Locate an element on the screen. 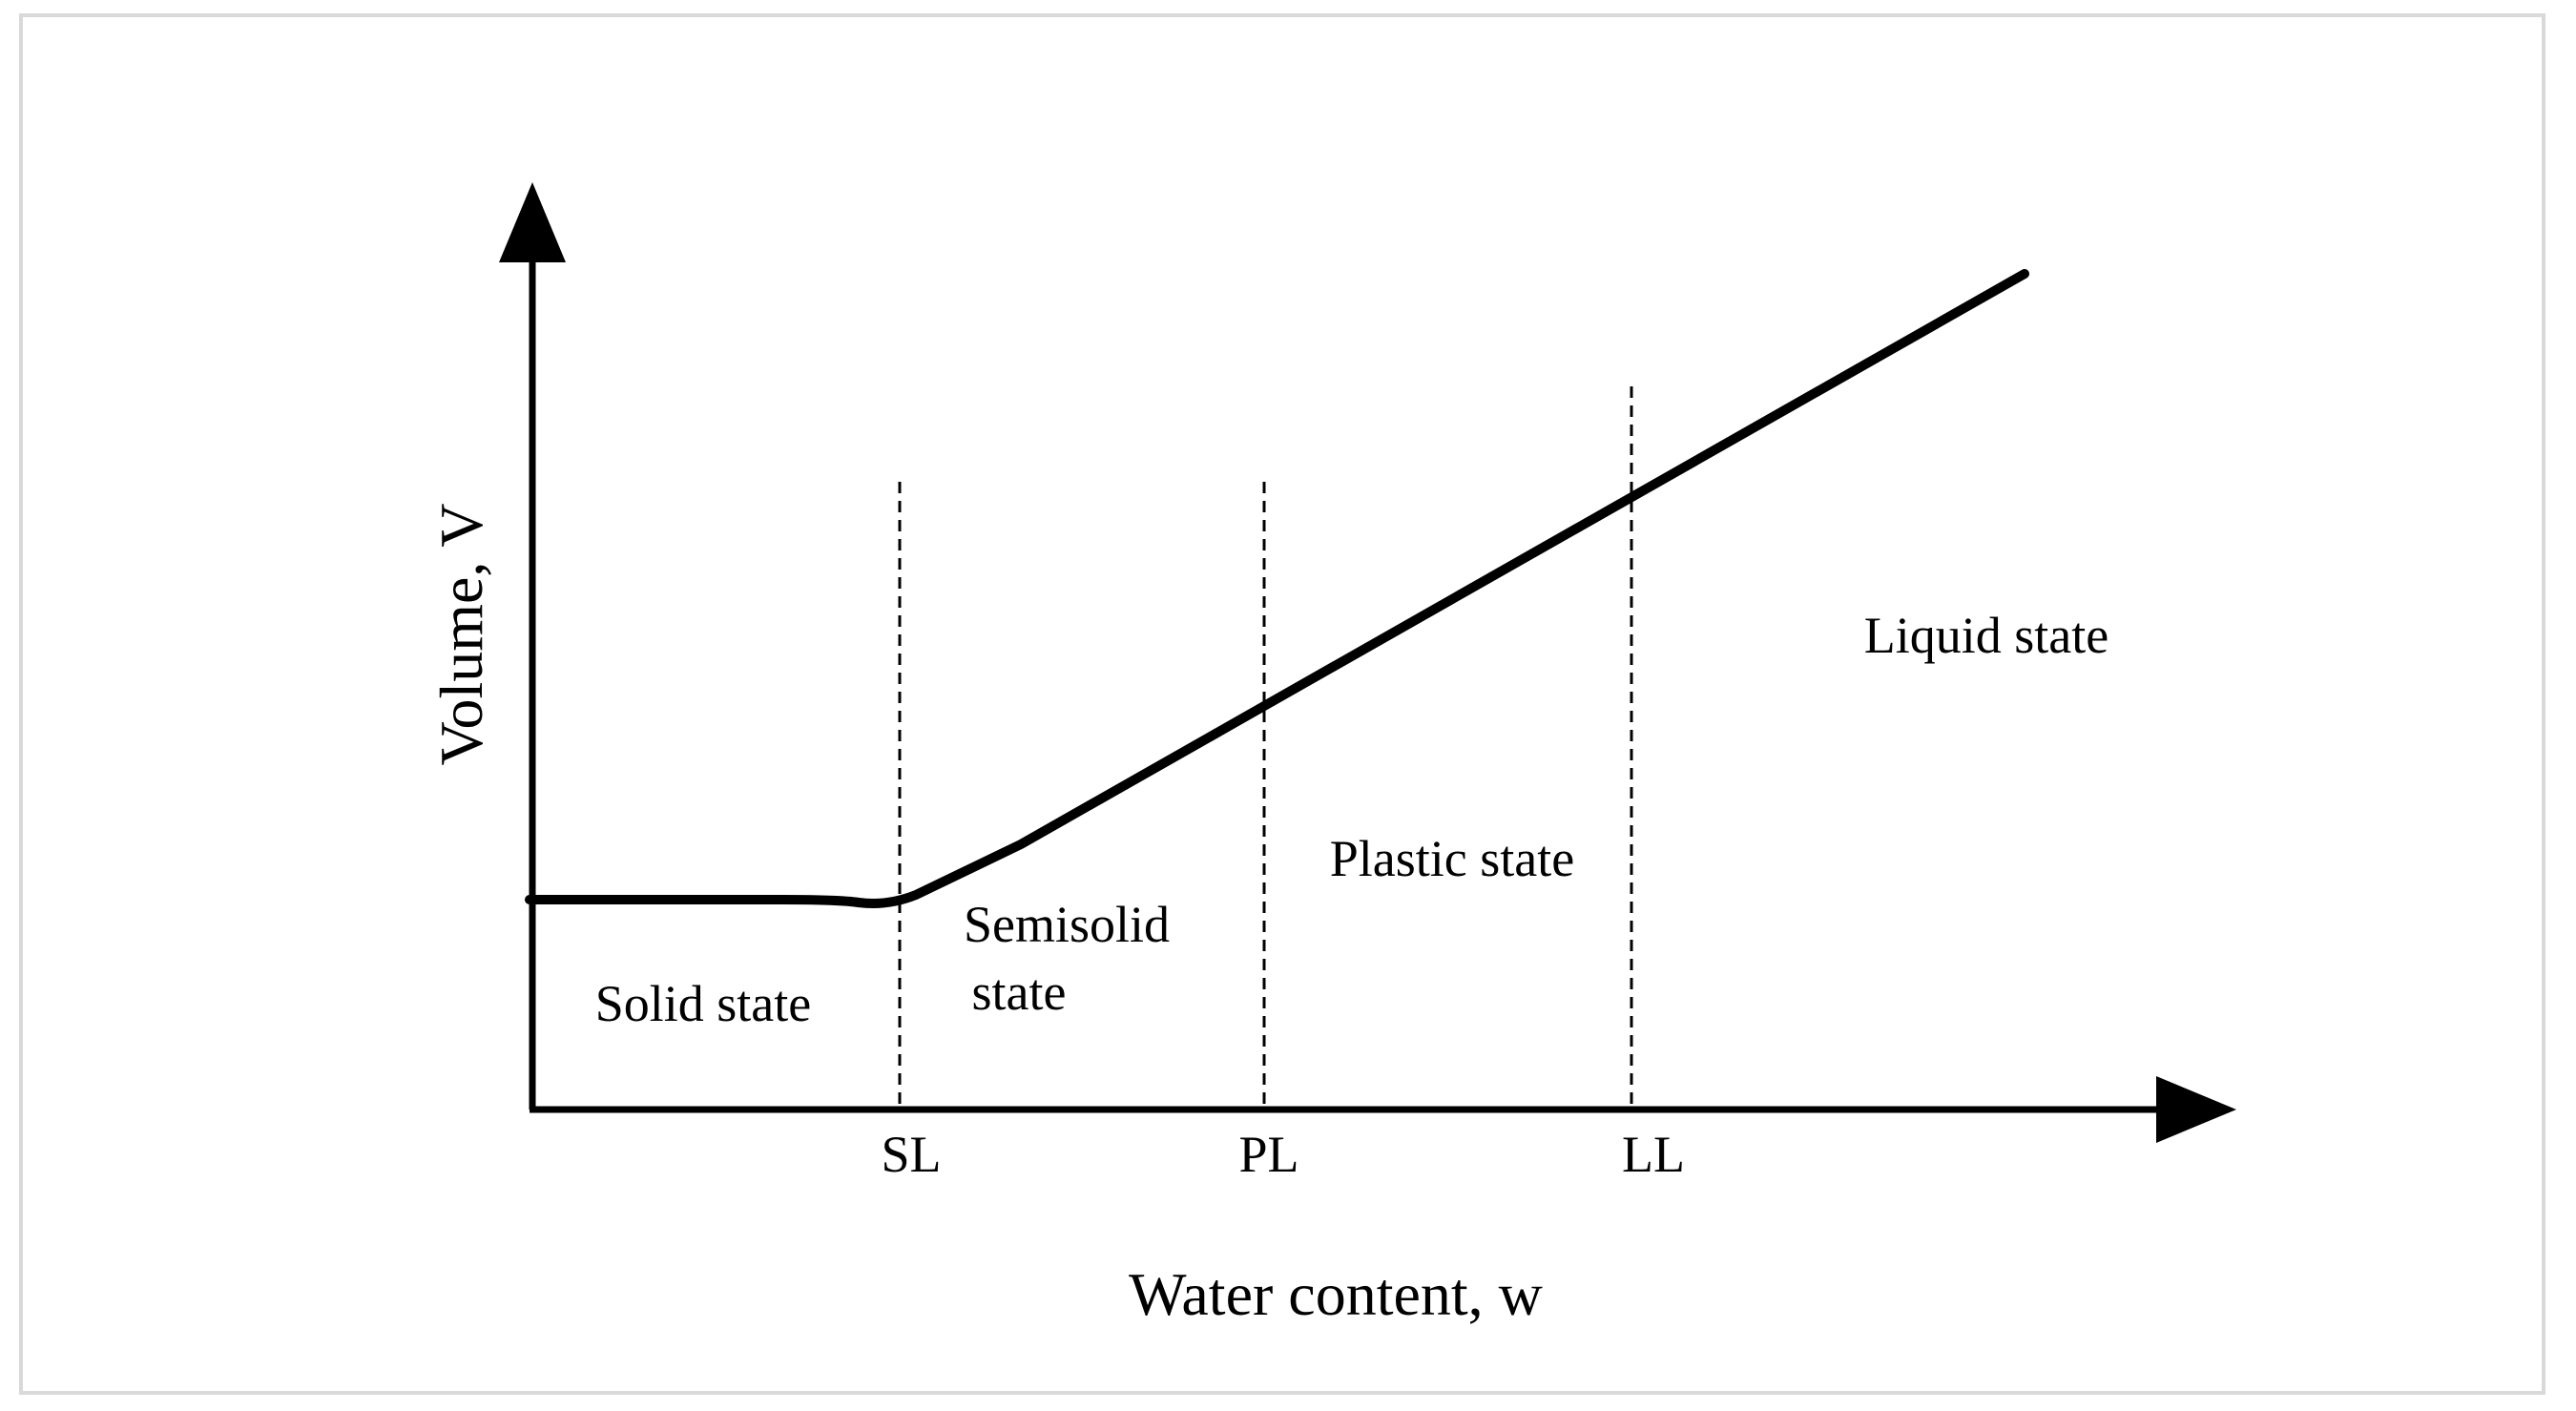 The height and width of the screenshot is (1411, 2576). y-axis-label: Volume, V is located at coordinates (461, 635).